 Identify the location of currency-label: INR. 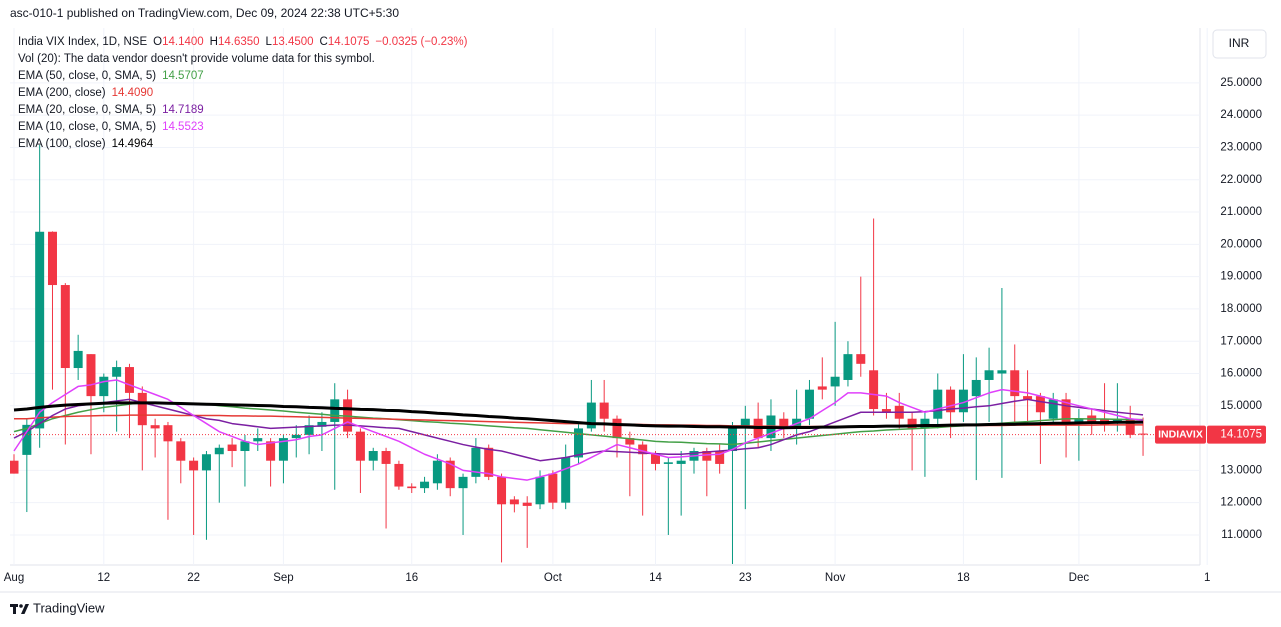
(1239, 43).